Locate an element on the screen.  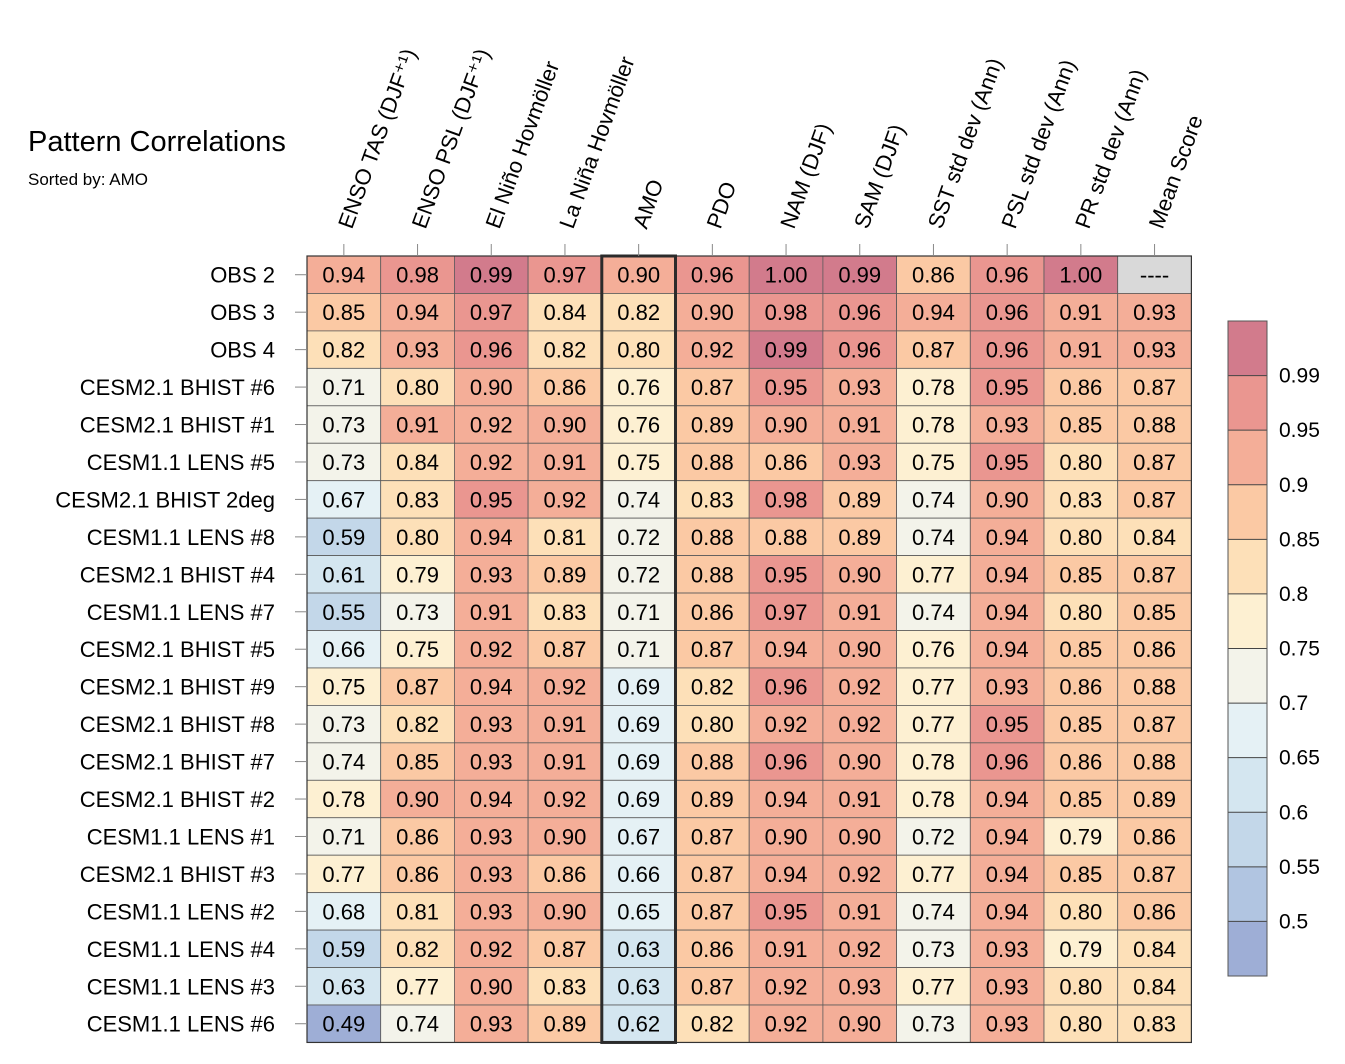
colorbar-tick-label: 0.99 is located at coordinates (1299, 376).